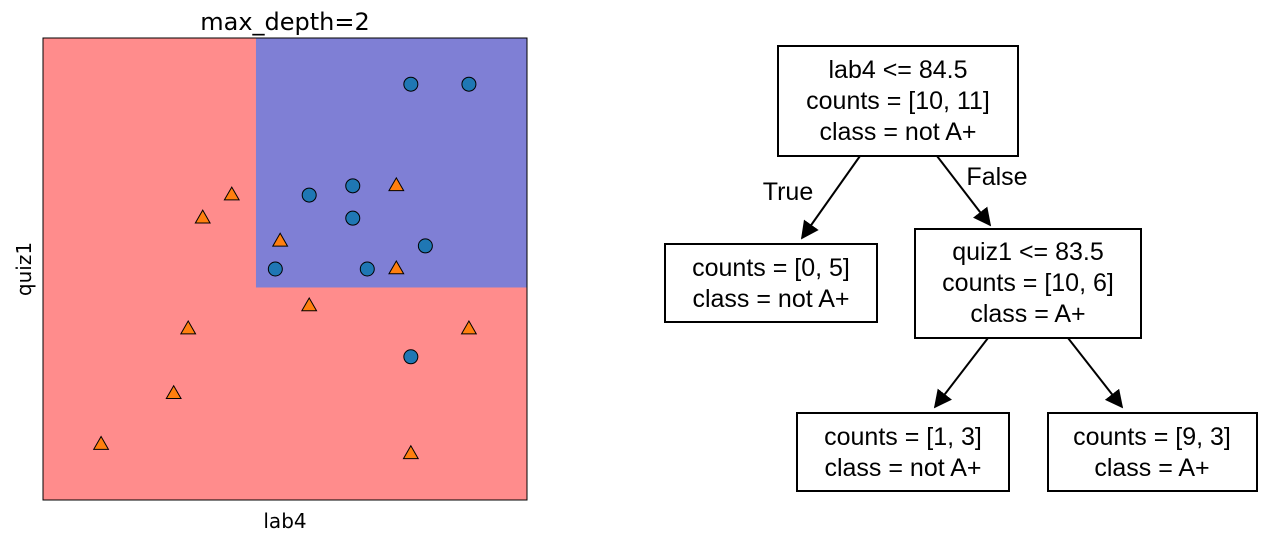 The image size is (1275, 543). I want to click on edge-right-left, so click(961, 373).